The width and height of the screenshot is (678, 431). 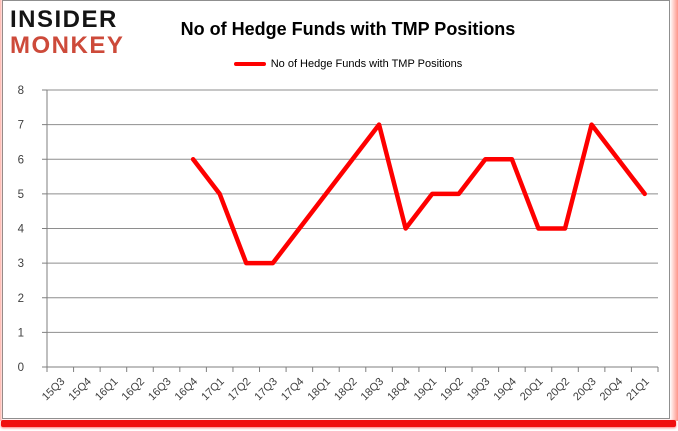 I want to click on x-tick-label: 15Q4, so click(x=80, y=390).